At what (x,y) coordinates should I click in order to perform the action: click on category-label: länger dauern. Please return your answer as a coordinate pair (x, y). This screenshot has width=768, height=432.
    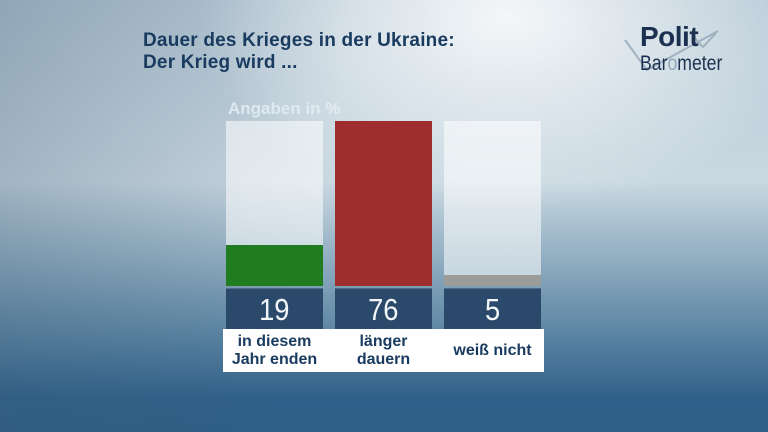
    Looking at the image, I should click on (383, 350).